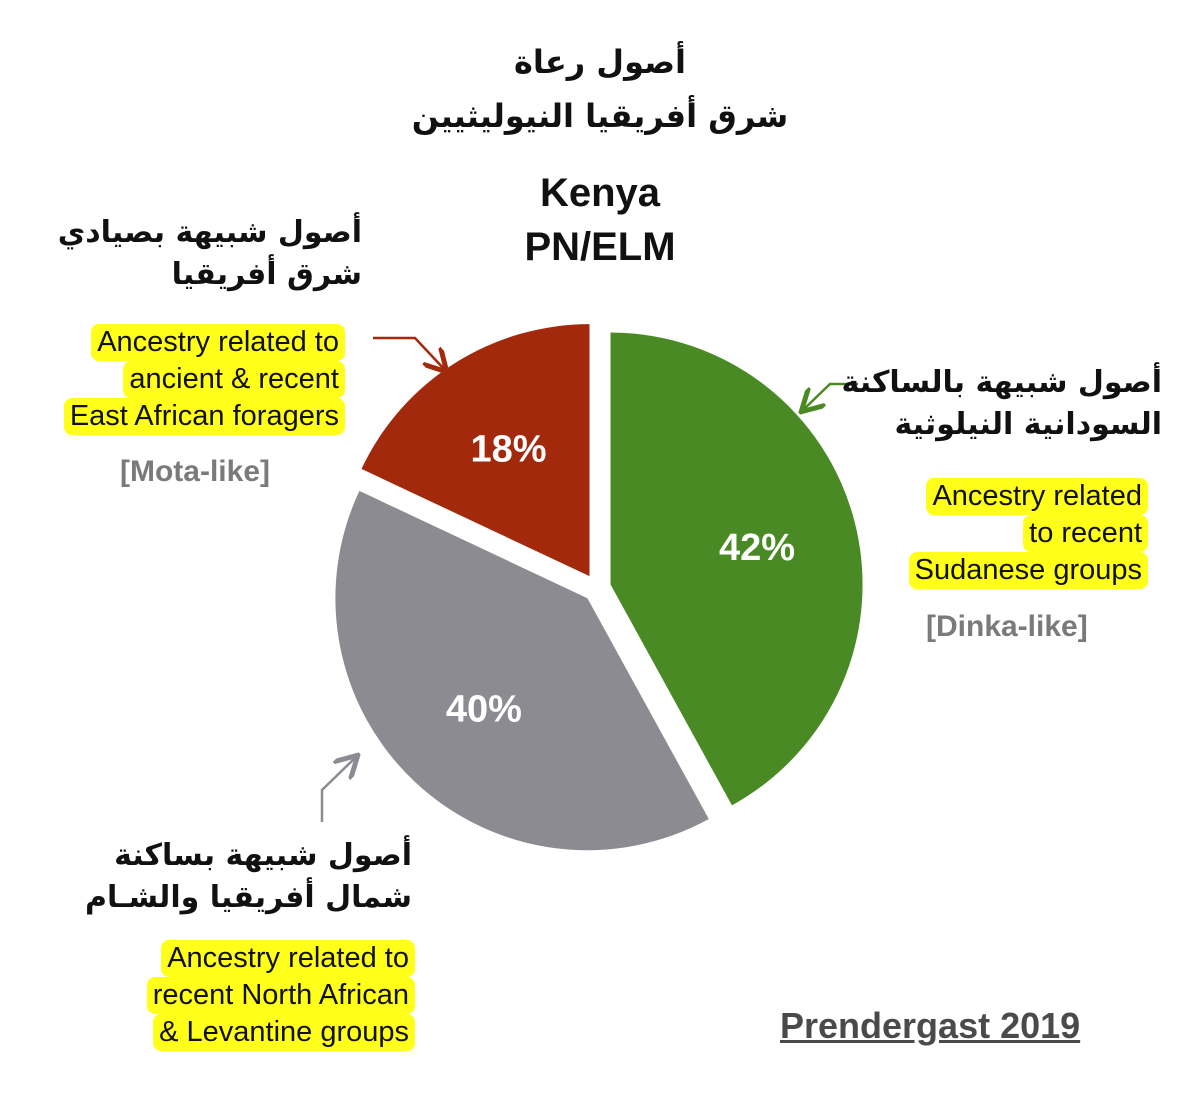 This screenshot has width=1200, height=1109. Describe the element at coordinates (195, 471) in the screenshot. I see `tag-mota: [Mota-like]` at that location.